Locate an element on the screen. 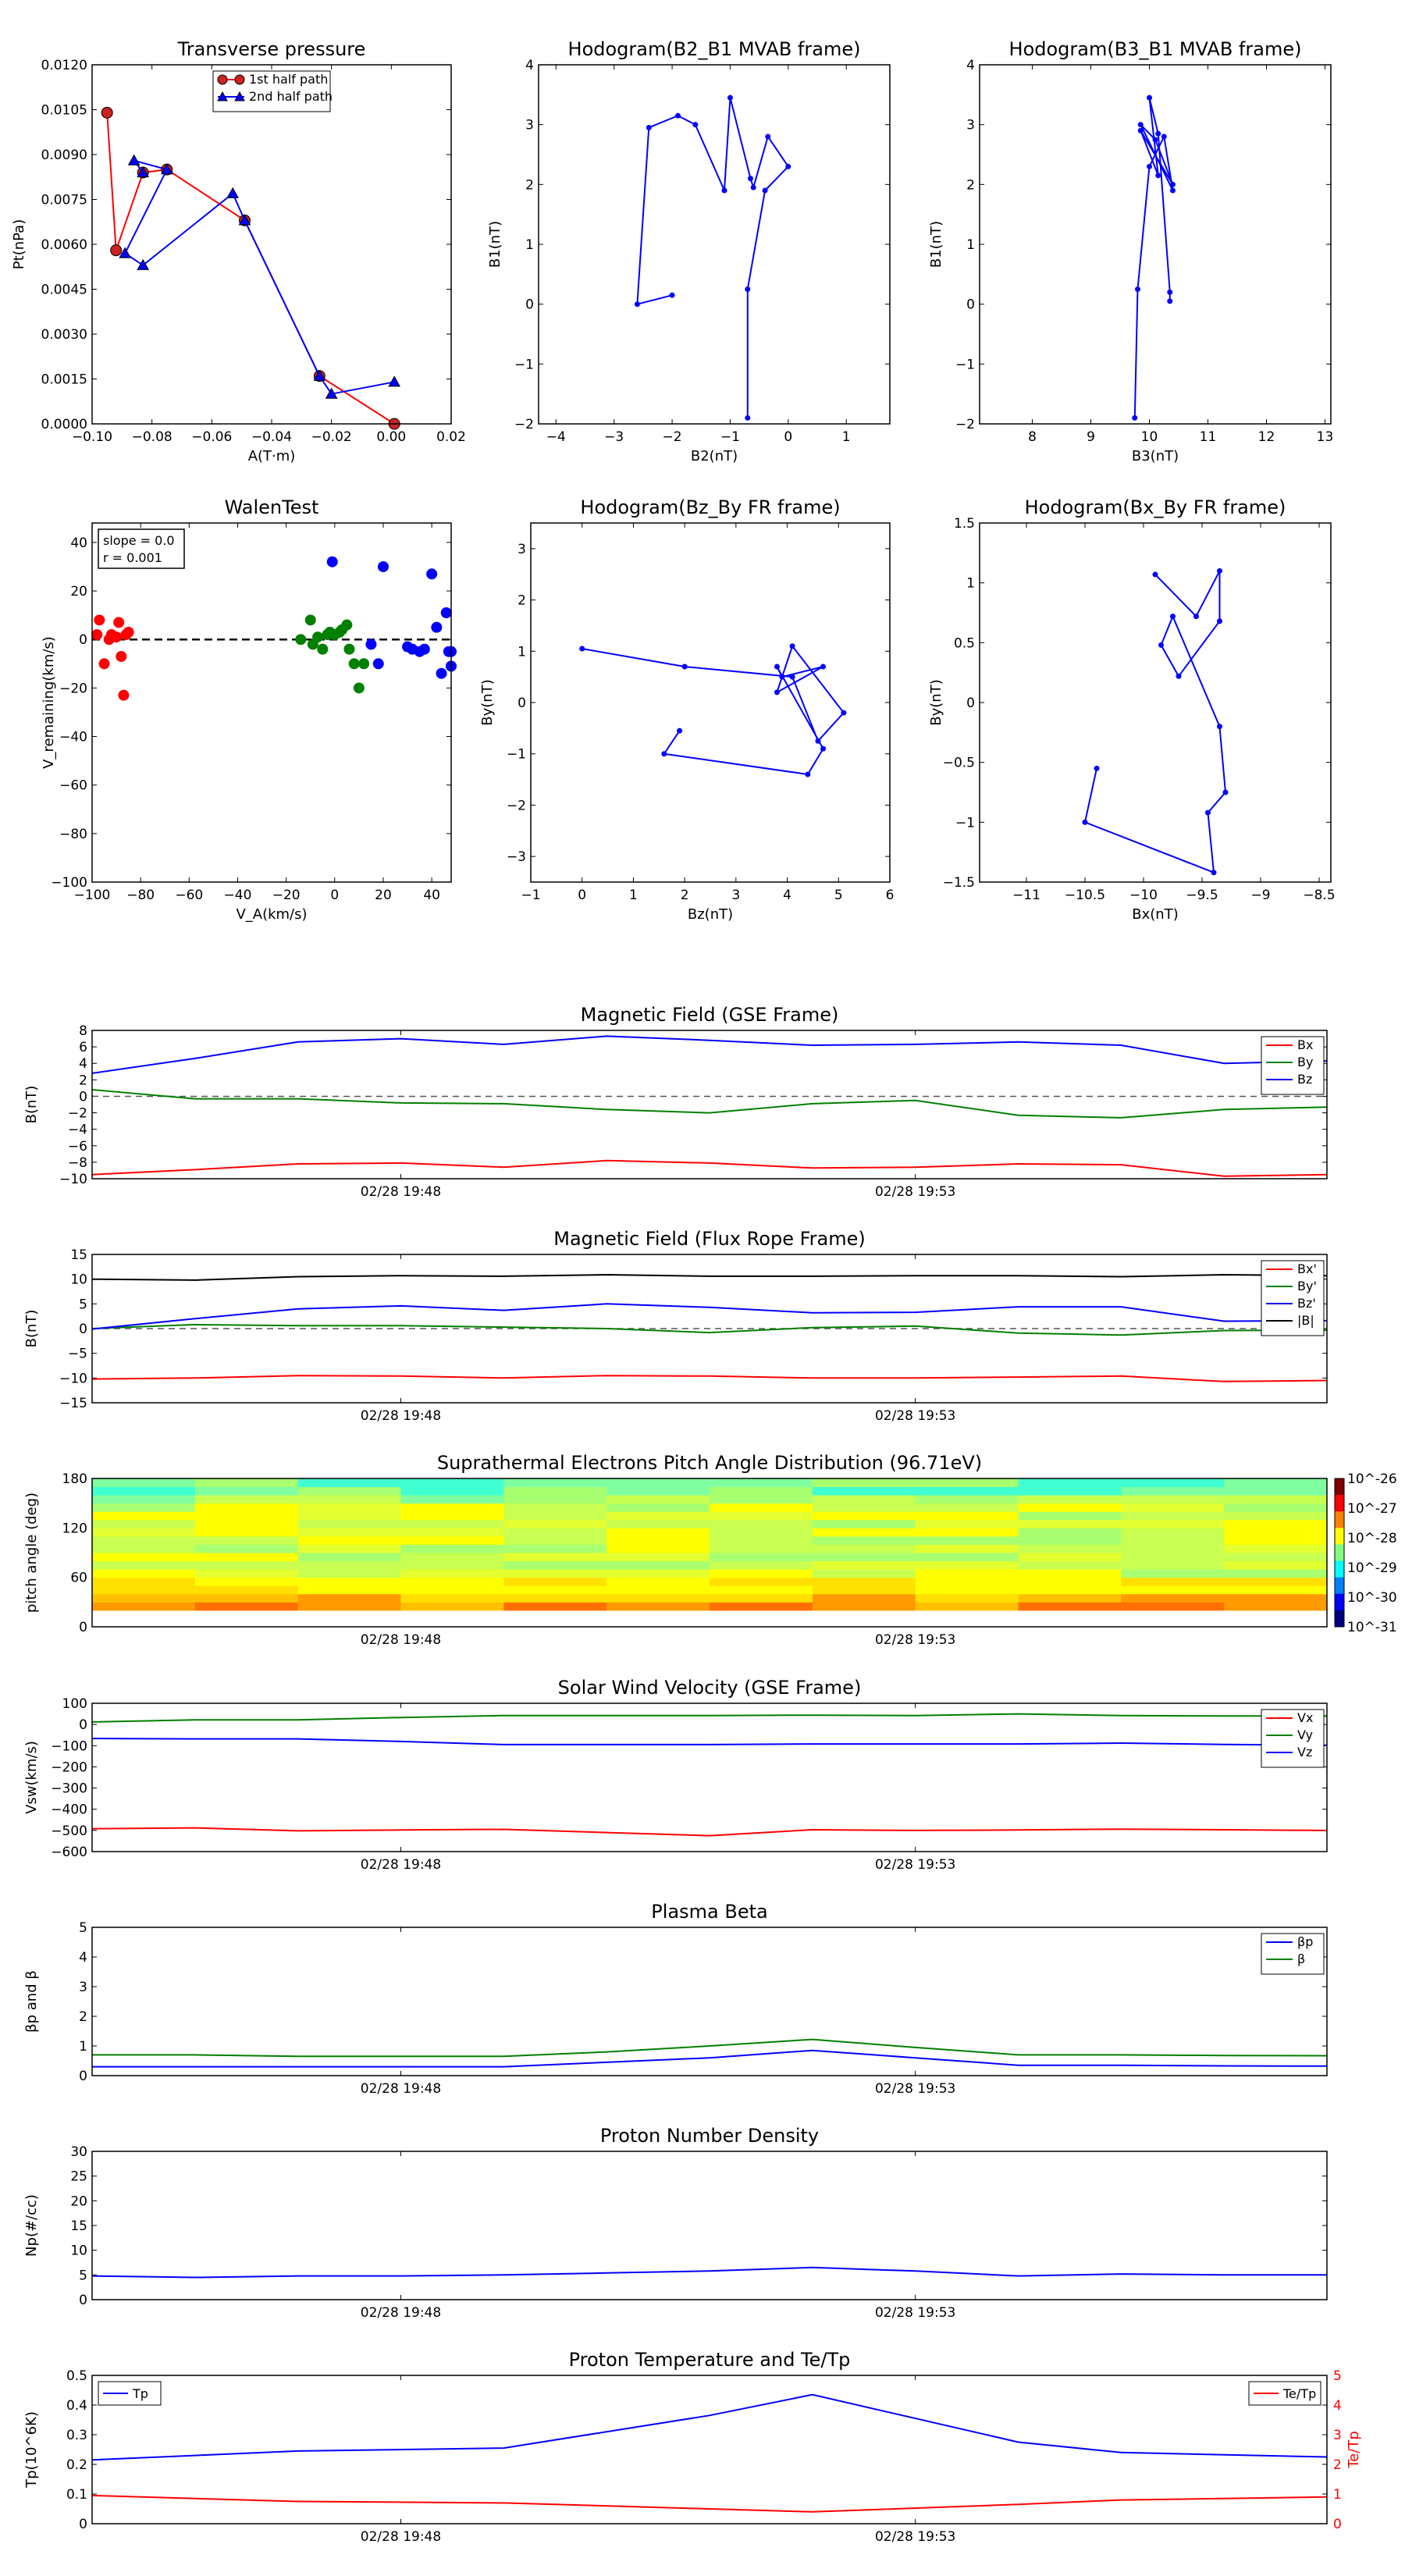  y-tick-label: 30 is located at coordinates (78, 2152).